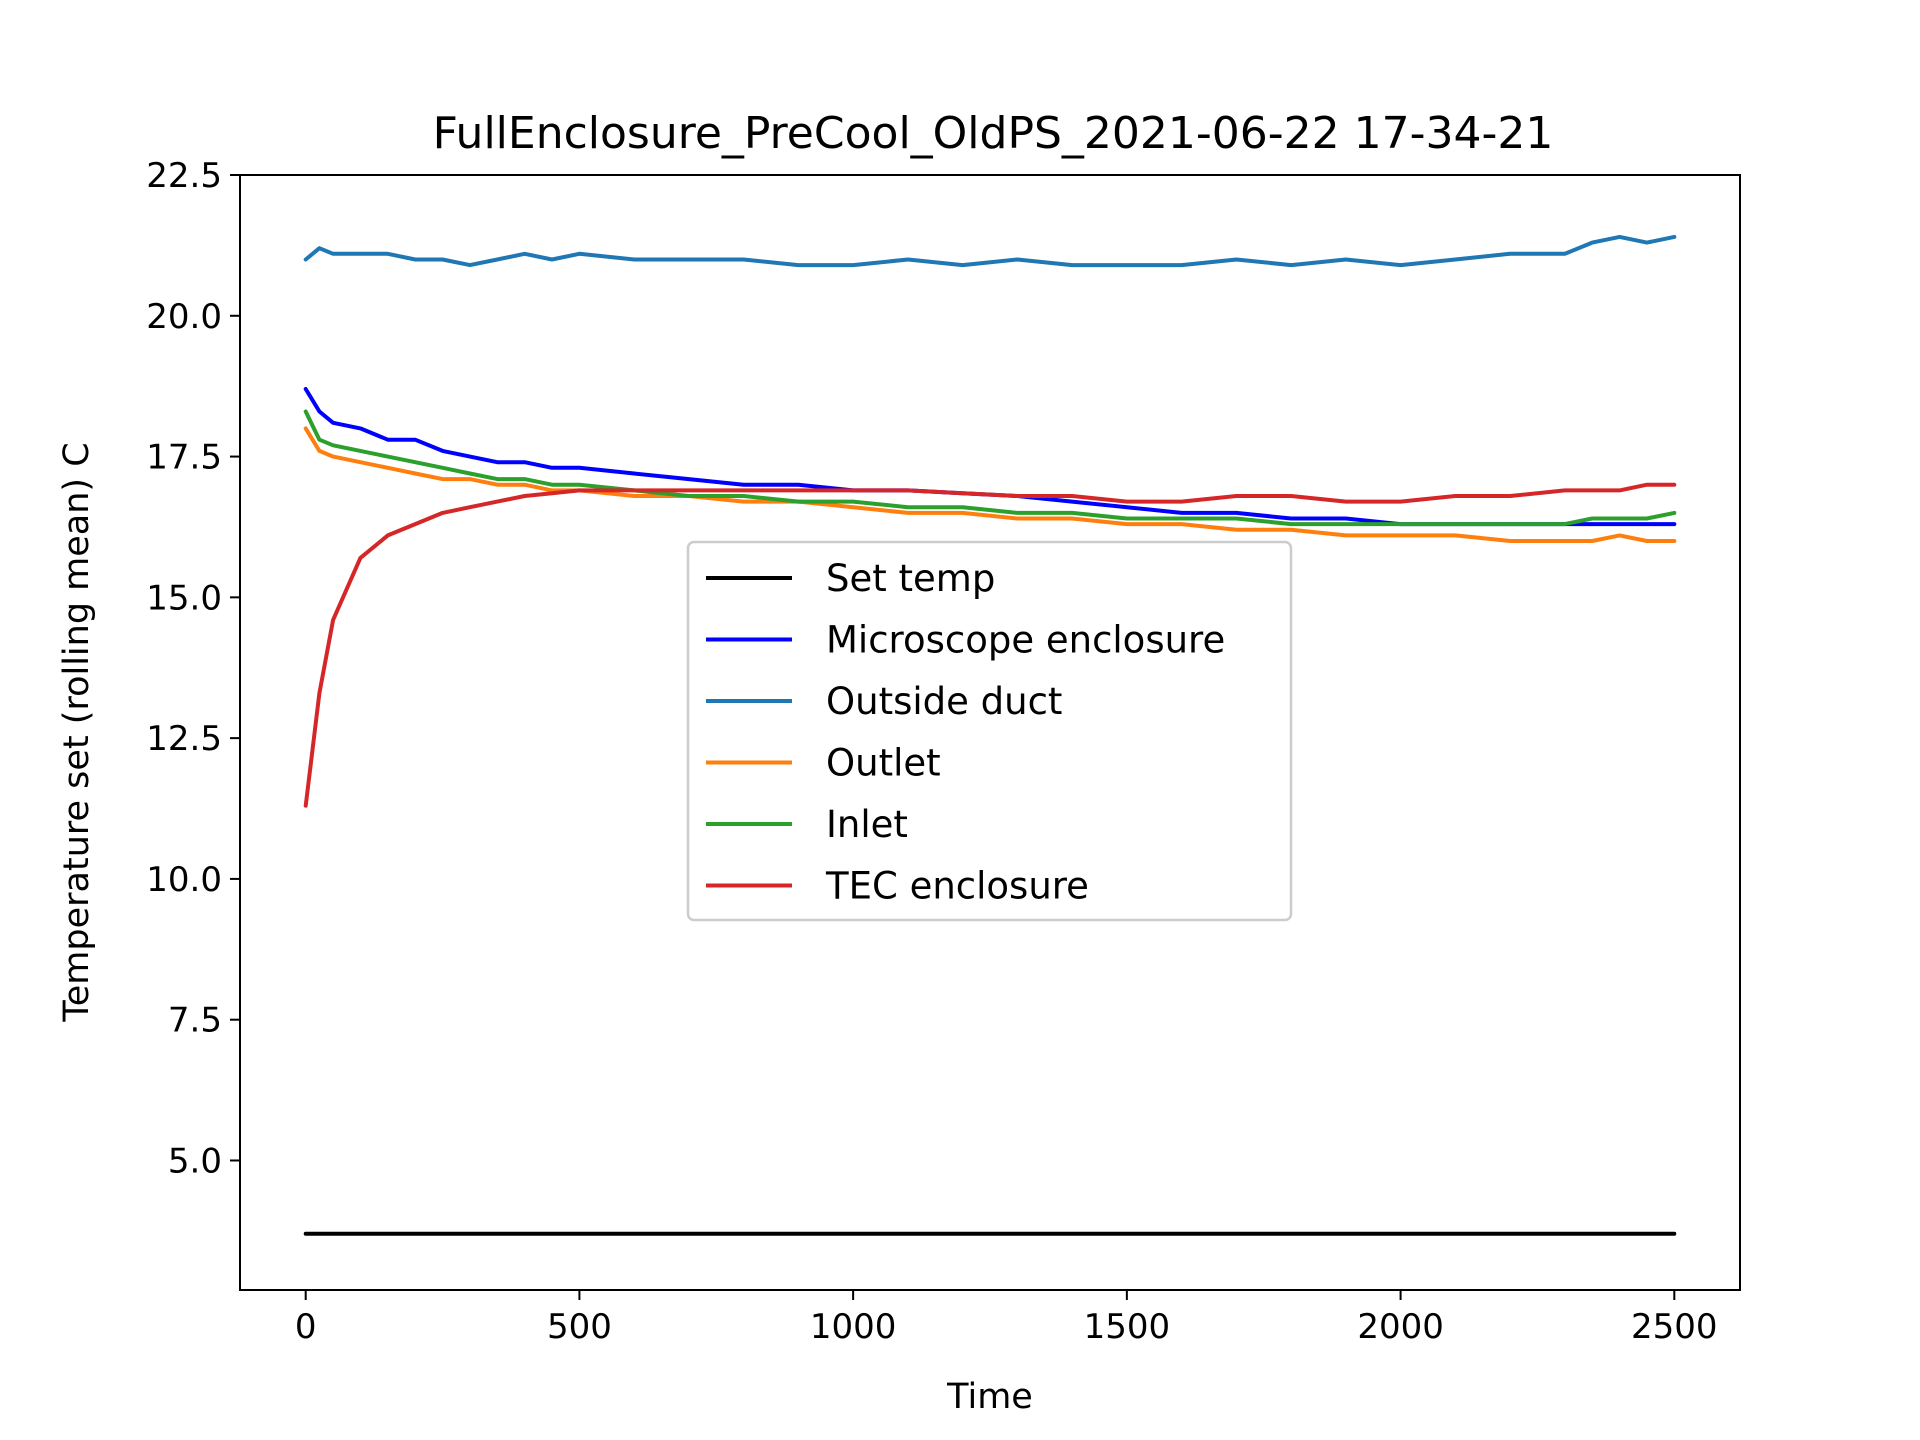  Describe the element at coordinates (1127, 1327) in the screenshot. I see `x-tick-label-3: 1500` at that location.